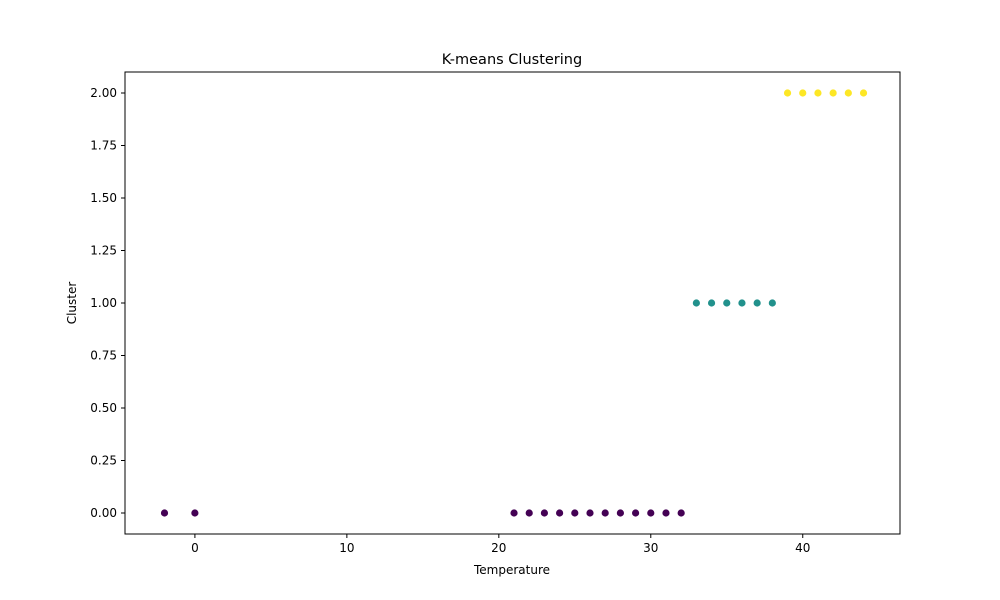 The width and height of the screenshot is (1000, 600). Describe the element at coordinates (103, 356) in the screenshot. I see `y-tick-label: 0.75` at that location.